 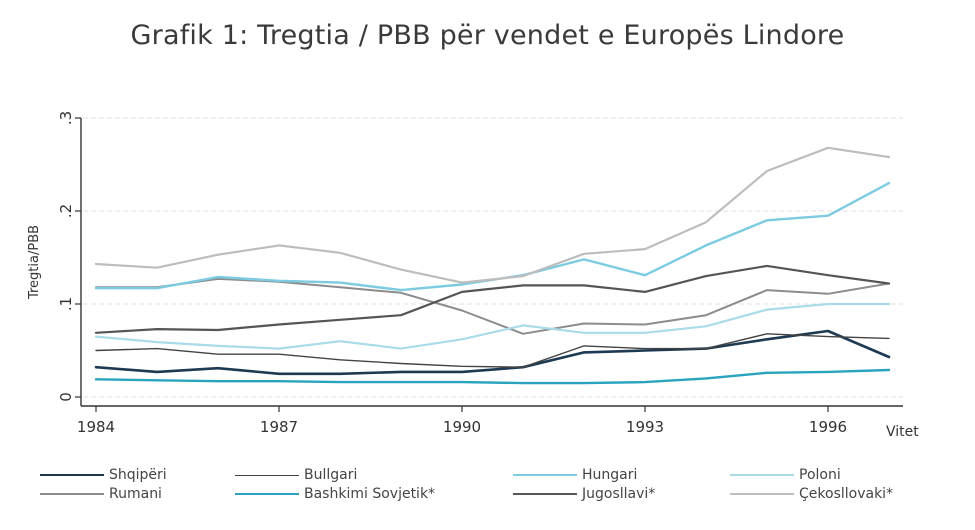 I want to click on legend-item: Jugosllavi*, so click(x=584, y=494).